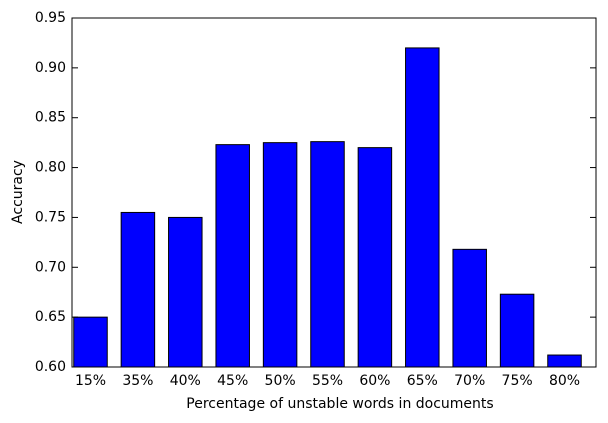  I want to click on y-tick-label: 0.60, so click(50, 367).